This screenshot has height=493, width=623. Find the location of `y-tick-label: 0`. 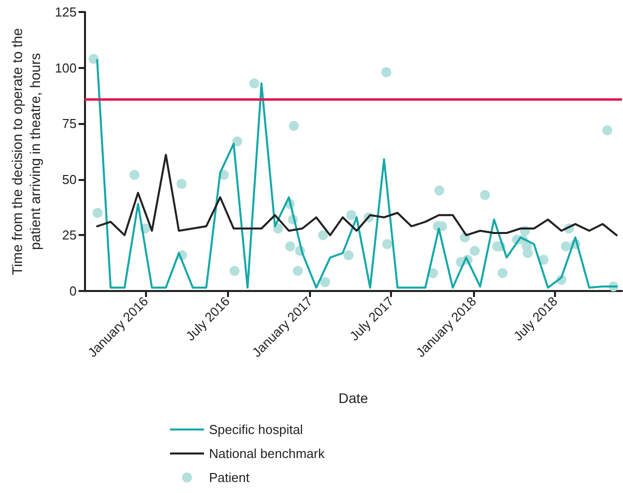

y-tick-label: 0 is located at coordinates (73, 291).